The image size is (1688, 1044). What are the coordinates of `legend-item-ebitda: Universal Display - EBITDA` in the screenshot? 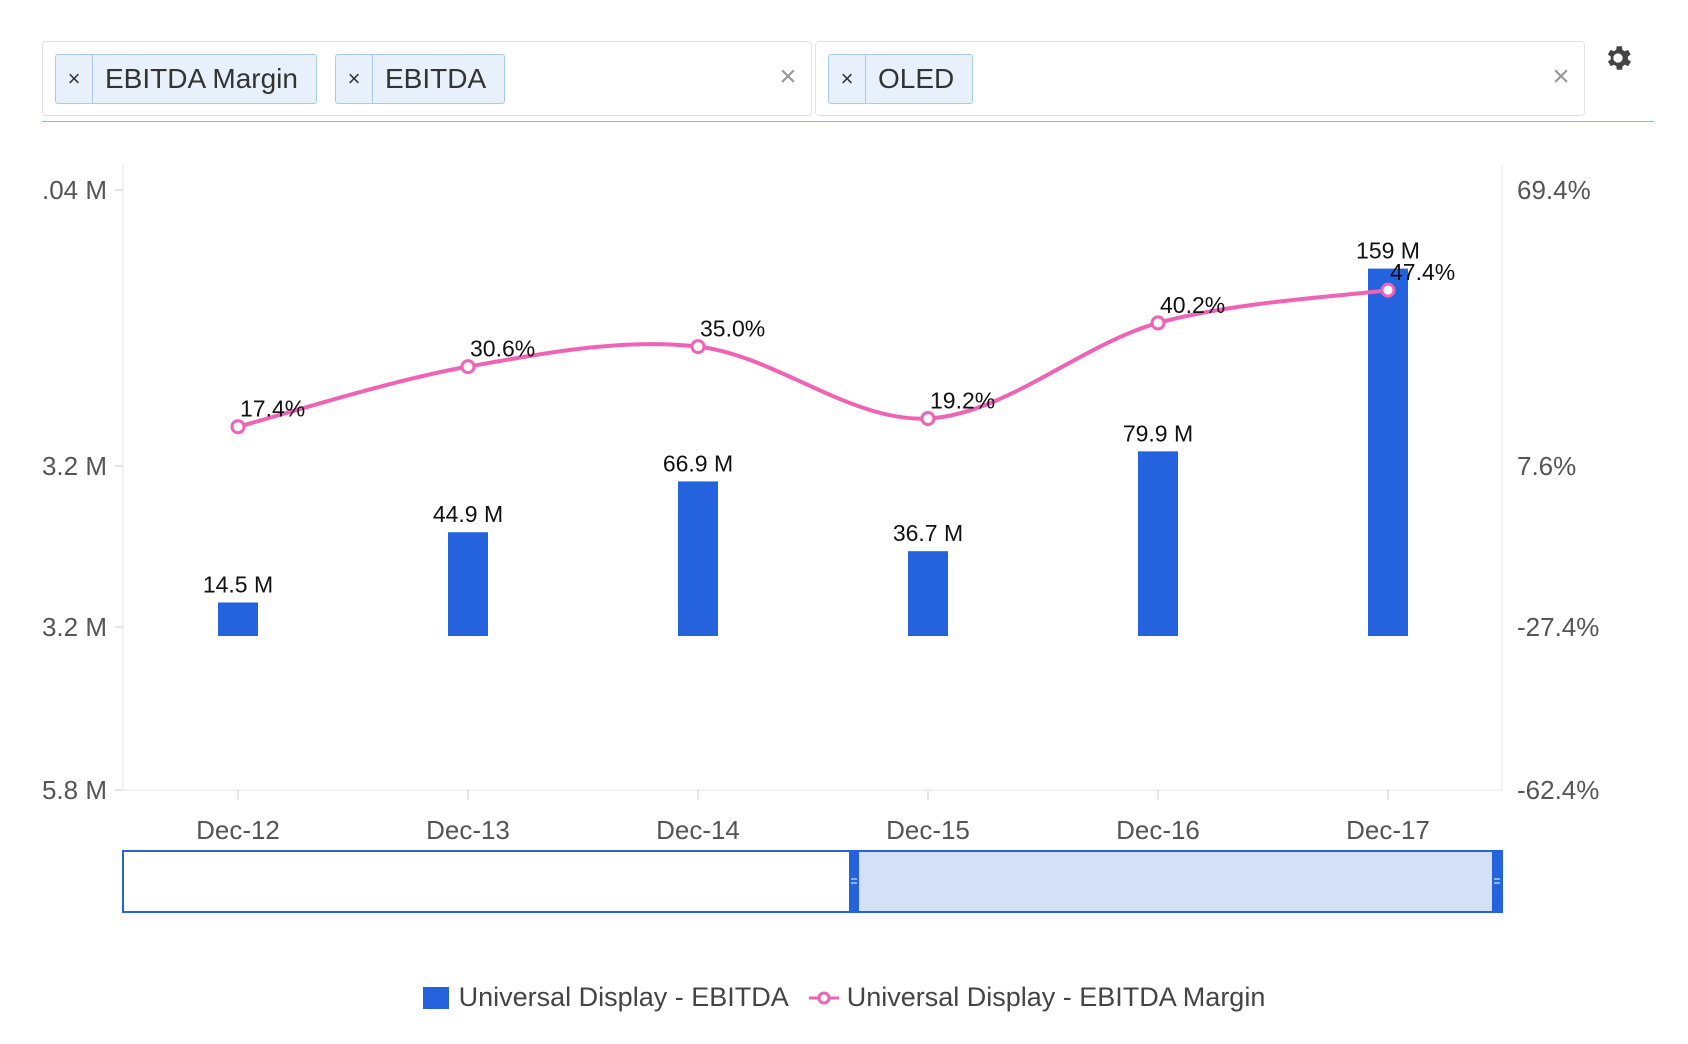 It's located at (605, 997).